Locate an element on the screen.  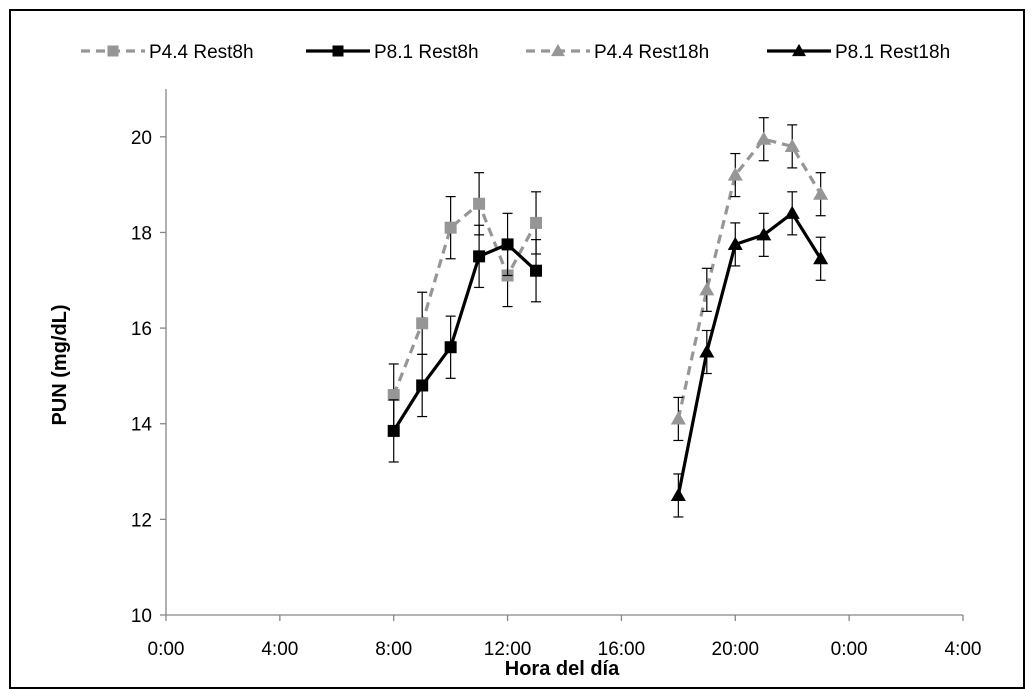
legend-label: P4.4 Rest18h is located at coordinates (651, 52).